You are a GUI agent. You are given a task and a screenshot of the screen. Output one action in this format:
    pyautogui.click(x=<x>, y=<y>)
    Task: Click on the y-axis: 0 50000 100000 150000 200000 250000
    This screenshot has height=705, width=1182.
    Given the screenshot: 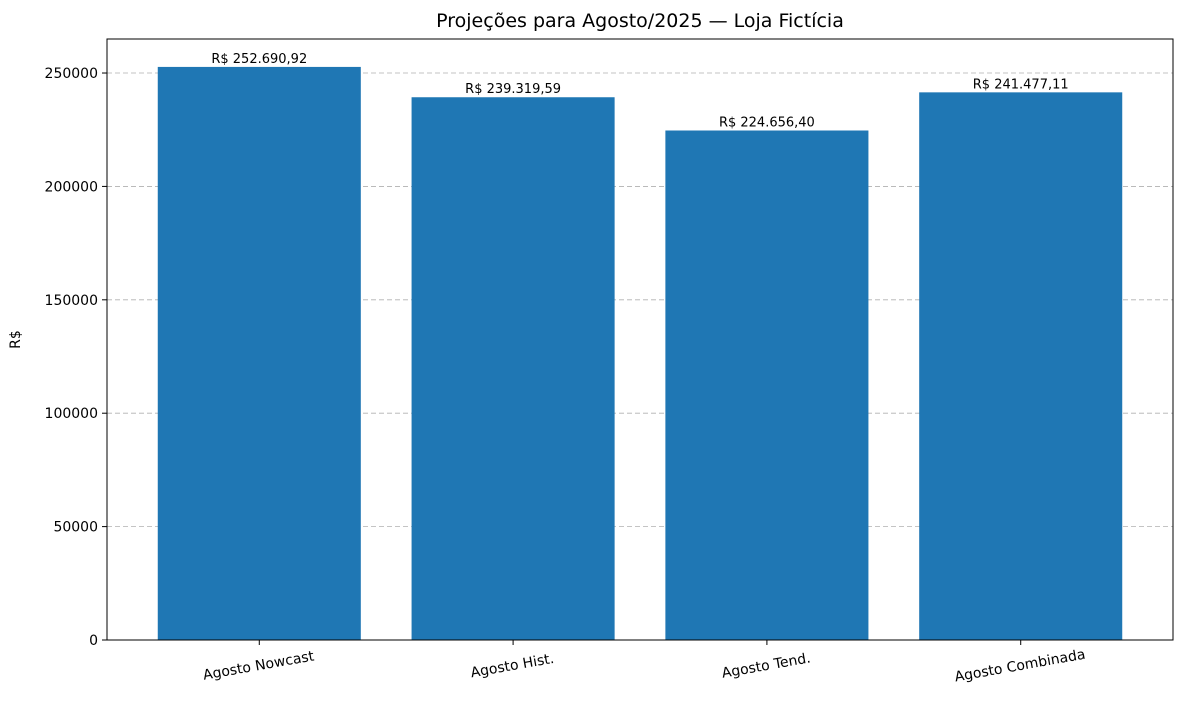 What is the action you would take?
    pyautogui.click(x=76, y=357)
    